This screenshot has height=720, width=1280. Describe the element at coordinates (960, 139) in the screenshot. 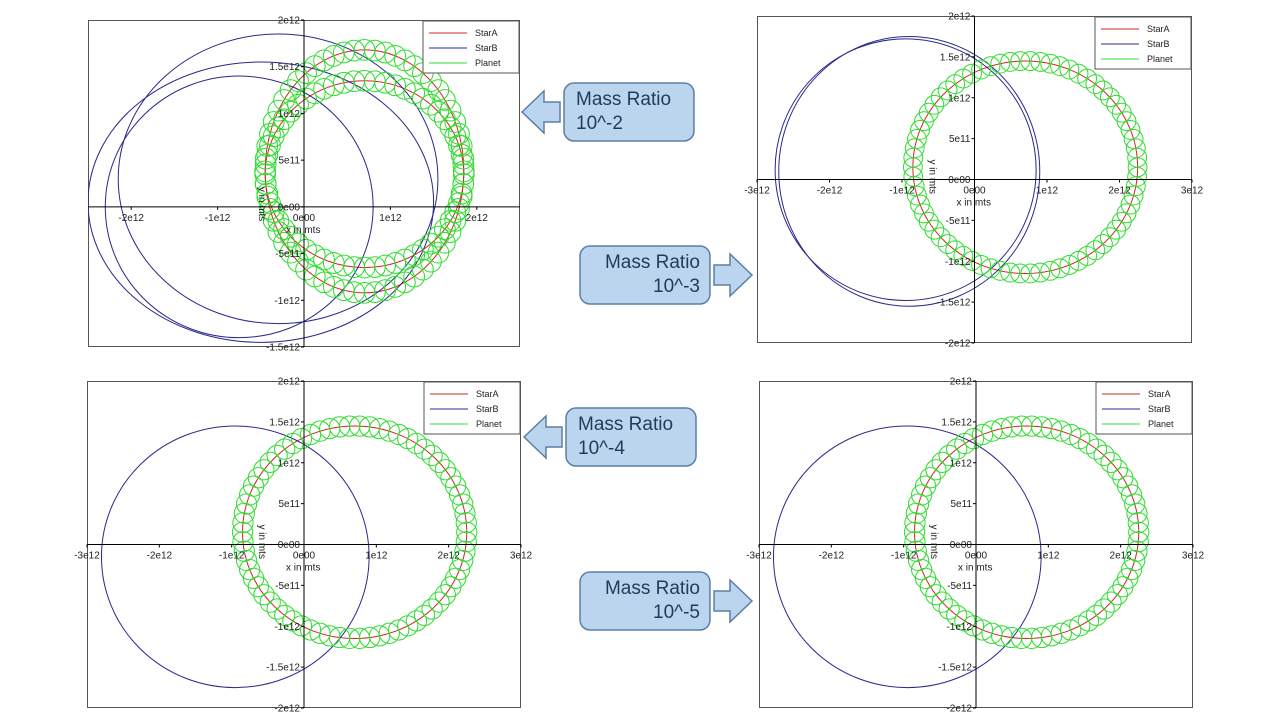

I see `y-tick-label: 5e11` at that location.